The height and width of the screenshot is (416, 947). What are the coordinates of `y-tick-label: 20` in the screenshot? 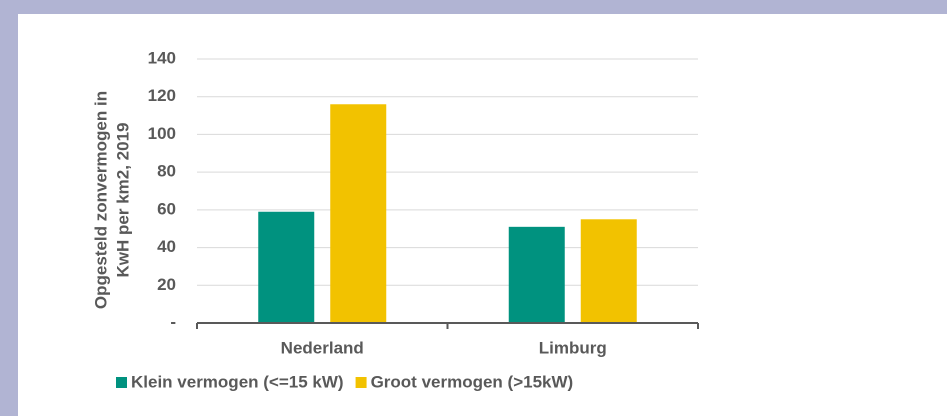 It's located at (166, 284).